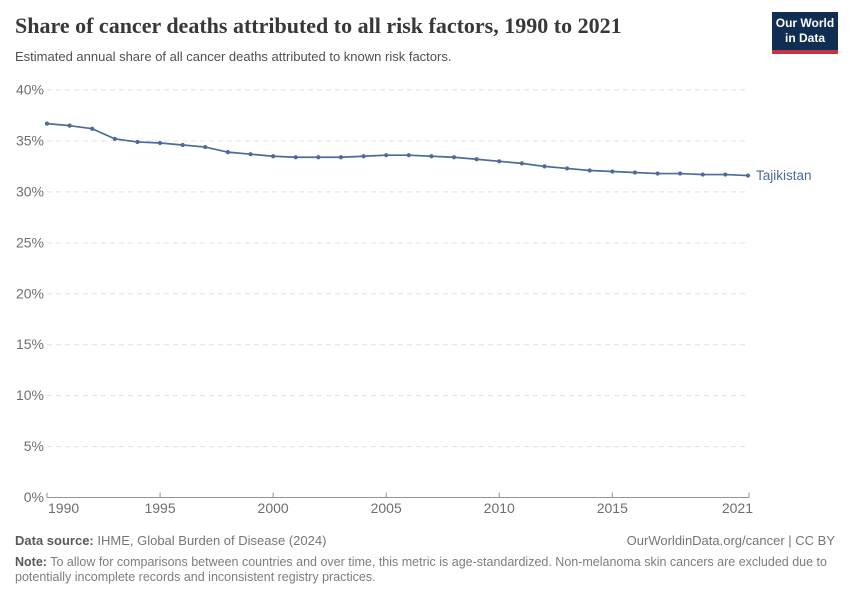 The height and width of the screenshot is (600, 850). What do you see at coordinates (30, 140) in the screenshot?
I see `y-axis-tick-label: 35%` at bounding box center [30, 140].